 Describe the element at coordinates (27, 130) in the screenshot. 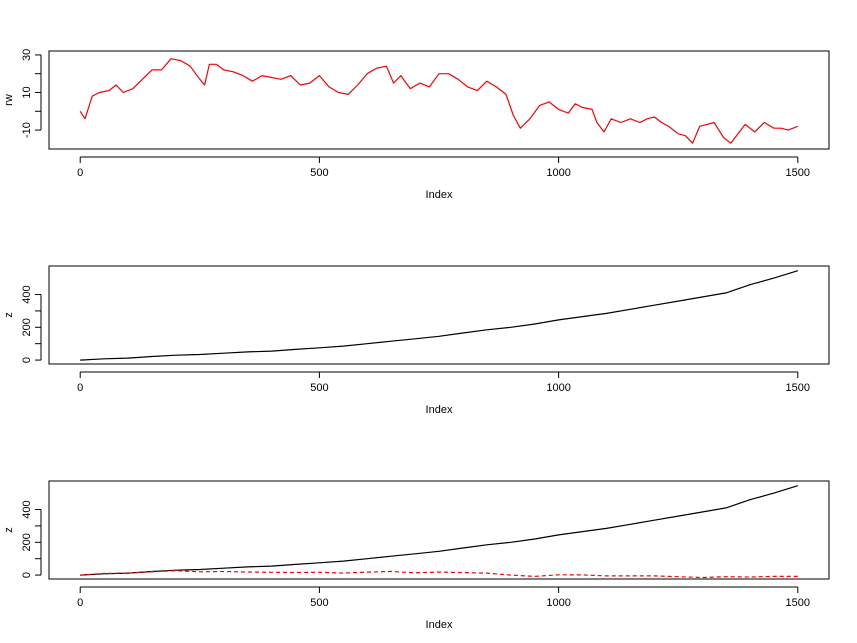

I see `y-tick-label: -10` at that location.